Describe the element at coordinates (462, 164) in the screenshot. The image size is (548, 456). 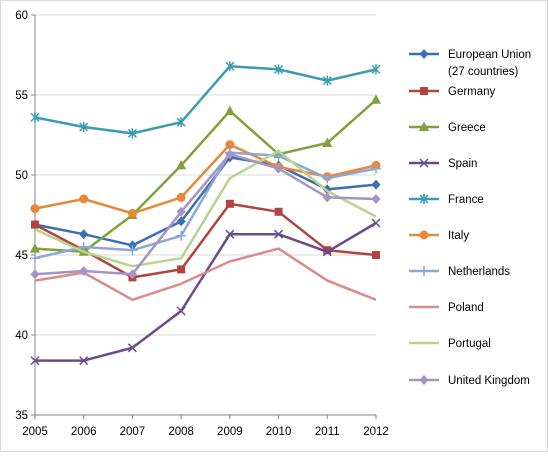
I see `legend-label: Spain` at that location.